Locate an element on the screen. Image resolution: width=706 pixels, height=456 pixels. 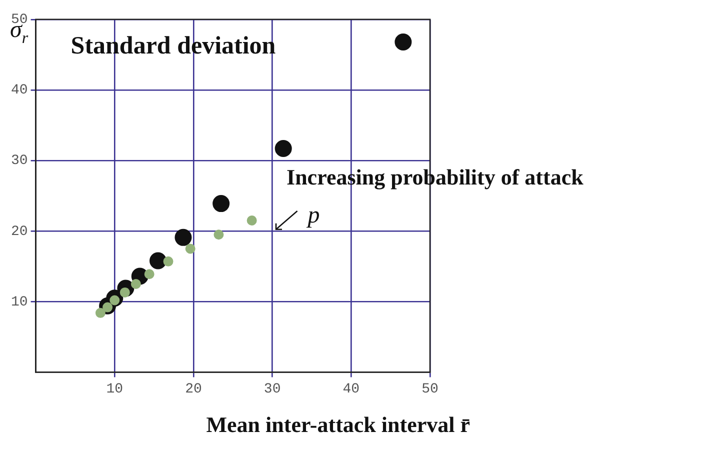
y-tick-label: 20 is located at coordinates (19, 232).